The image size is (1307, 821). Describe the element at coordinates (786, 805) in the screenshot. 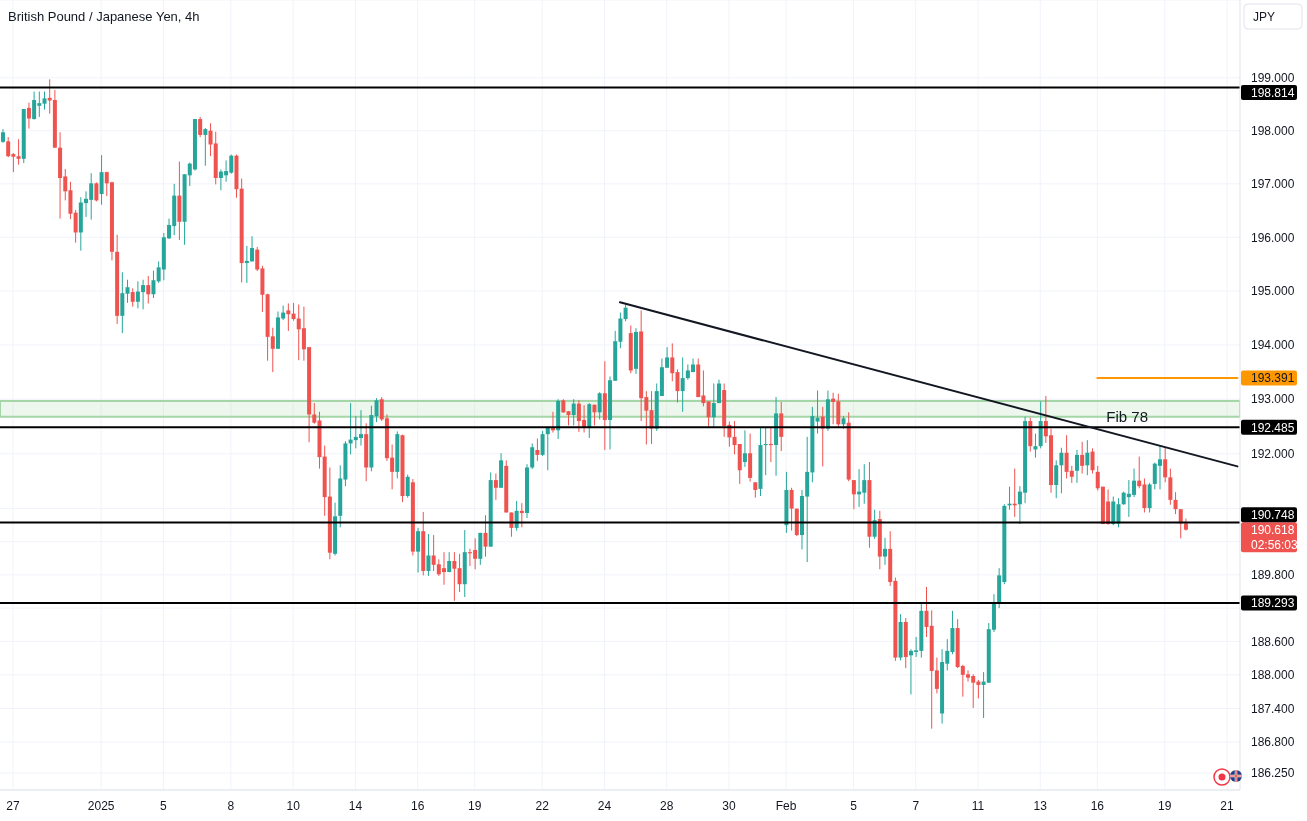

I see `x-tick-label: Feb` at that location.